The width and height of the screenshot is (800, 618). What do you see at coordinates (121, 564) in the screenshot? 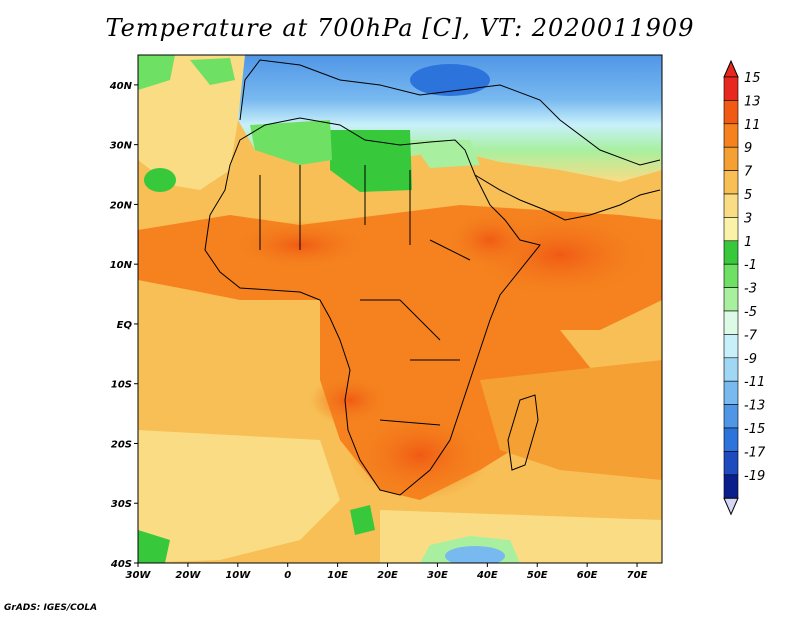
I see `lat-label: 40S` at bounding box center [121, 564].